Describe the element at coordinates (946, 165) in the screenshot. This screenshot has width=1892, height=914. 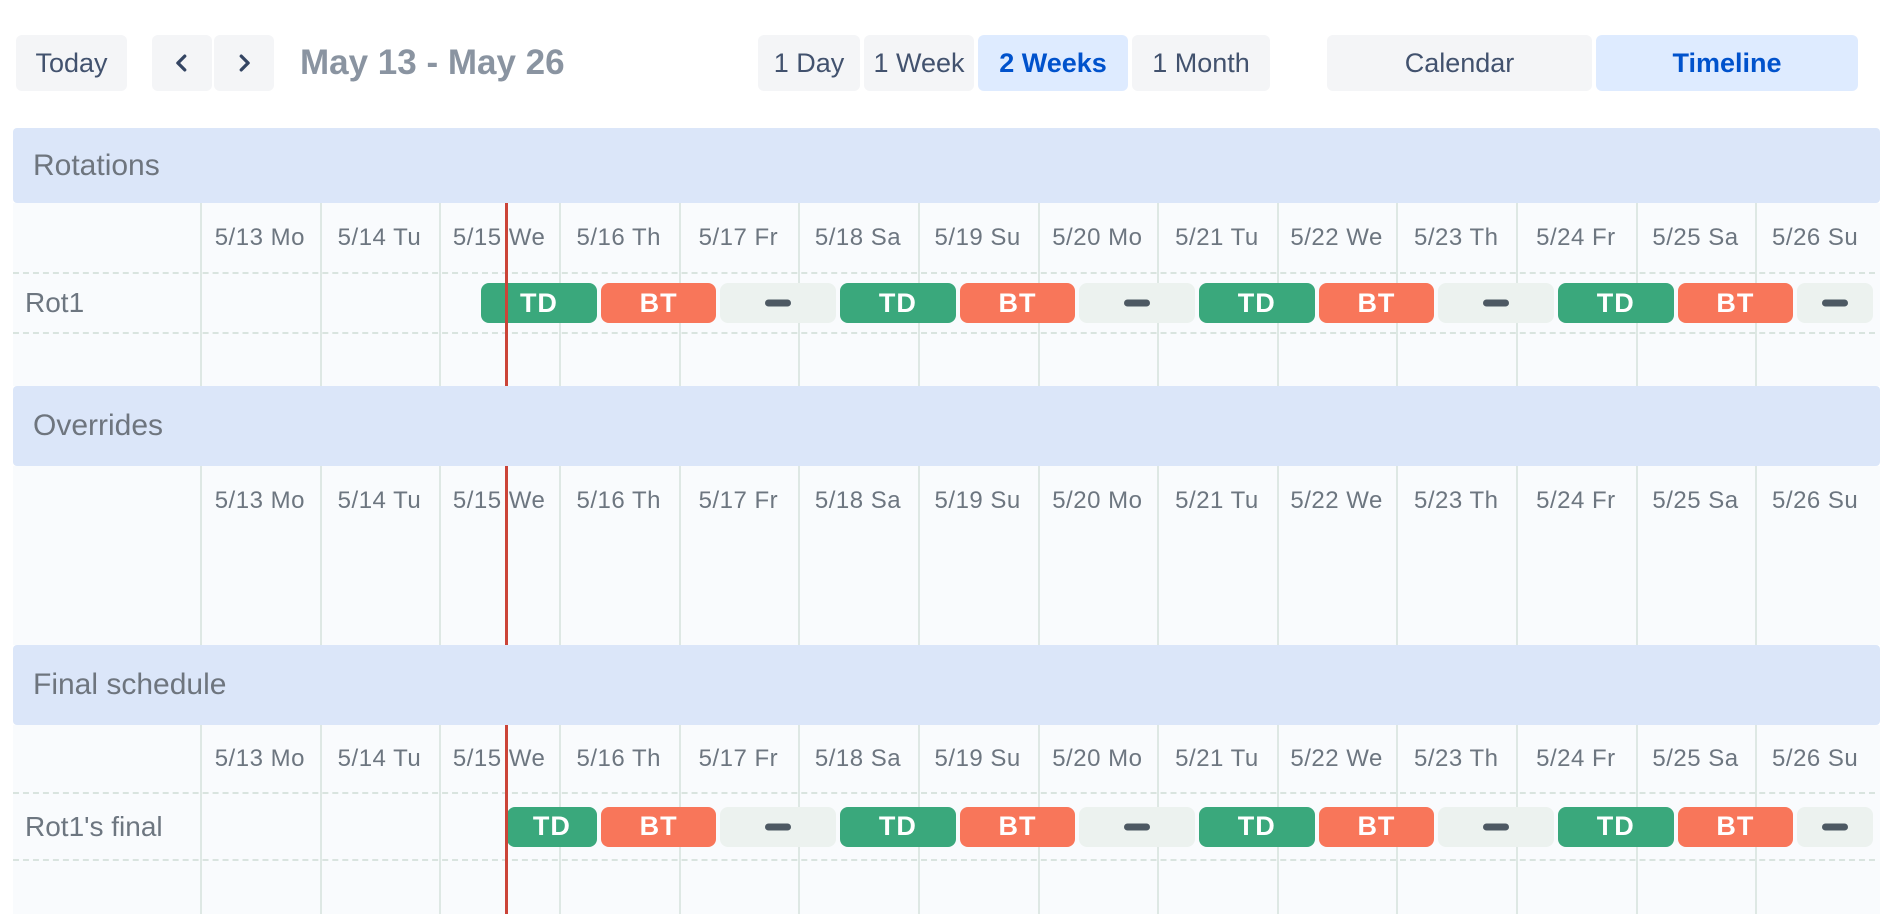
I see `section-header-rotations: Rotations` at that location.